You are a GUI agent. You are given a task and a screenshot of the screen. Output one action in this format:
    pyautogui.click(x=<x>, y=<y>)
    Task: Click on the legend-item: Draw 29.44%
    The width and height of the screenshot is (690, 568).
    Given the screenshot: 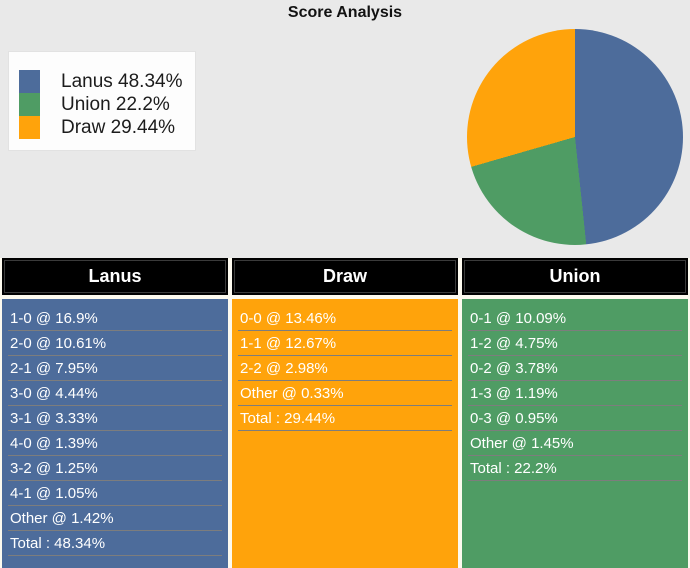 What is the action you would take?
    pyautogui.click(x=107, y=127)
    